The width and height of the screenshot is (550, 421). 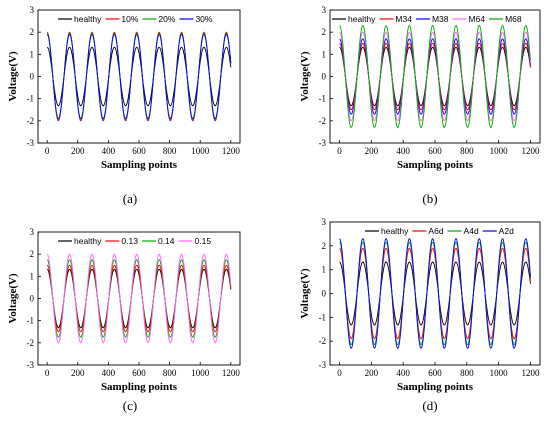 I want to click on legend-label: M68, so click(x=513, y=19).